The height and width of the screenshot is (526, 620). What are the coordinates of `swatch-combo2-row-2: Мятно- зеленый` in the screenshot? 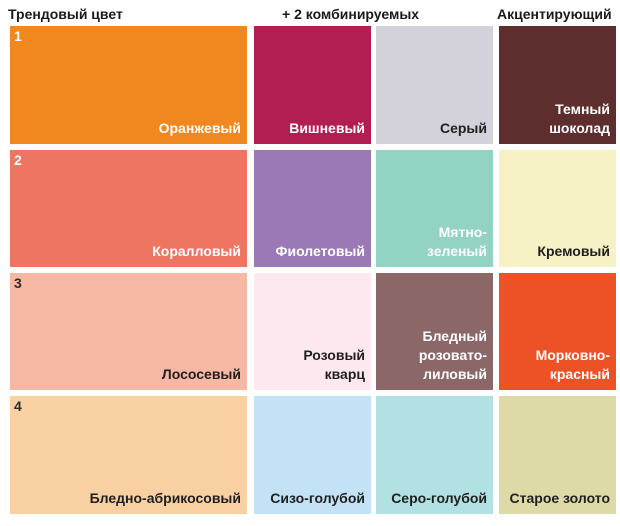 It's located at (434, 208).